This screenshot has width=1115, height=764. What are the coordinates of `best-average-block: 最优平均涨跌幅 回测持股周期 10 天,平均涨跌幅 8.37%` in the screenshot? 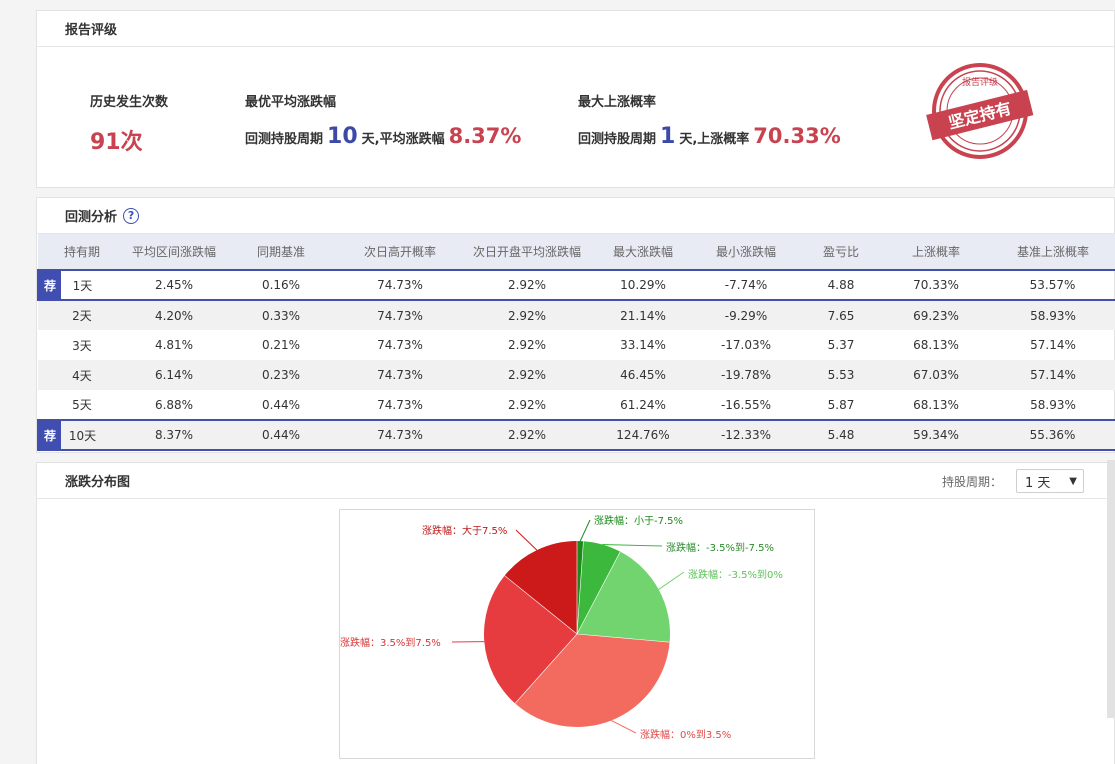 It's located at (383, 120).